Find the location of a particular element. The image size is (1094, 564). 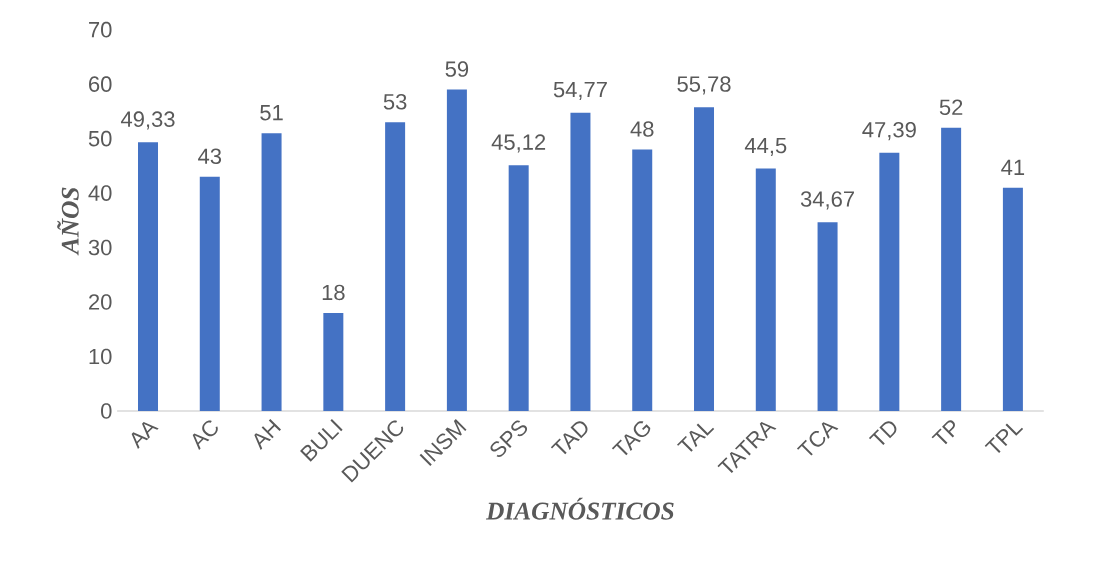

y-tick-label: 30 is located at coordinates (100, 247).